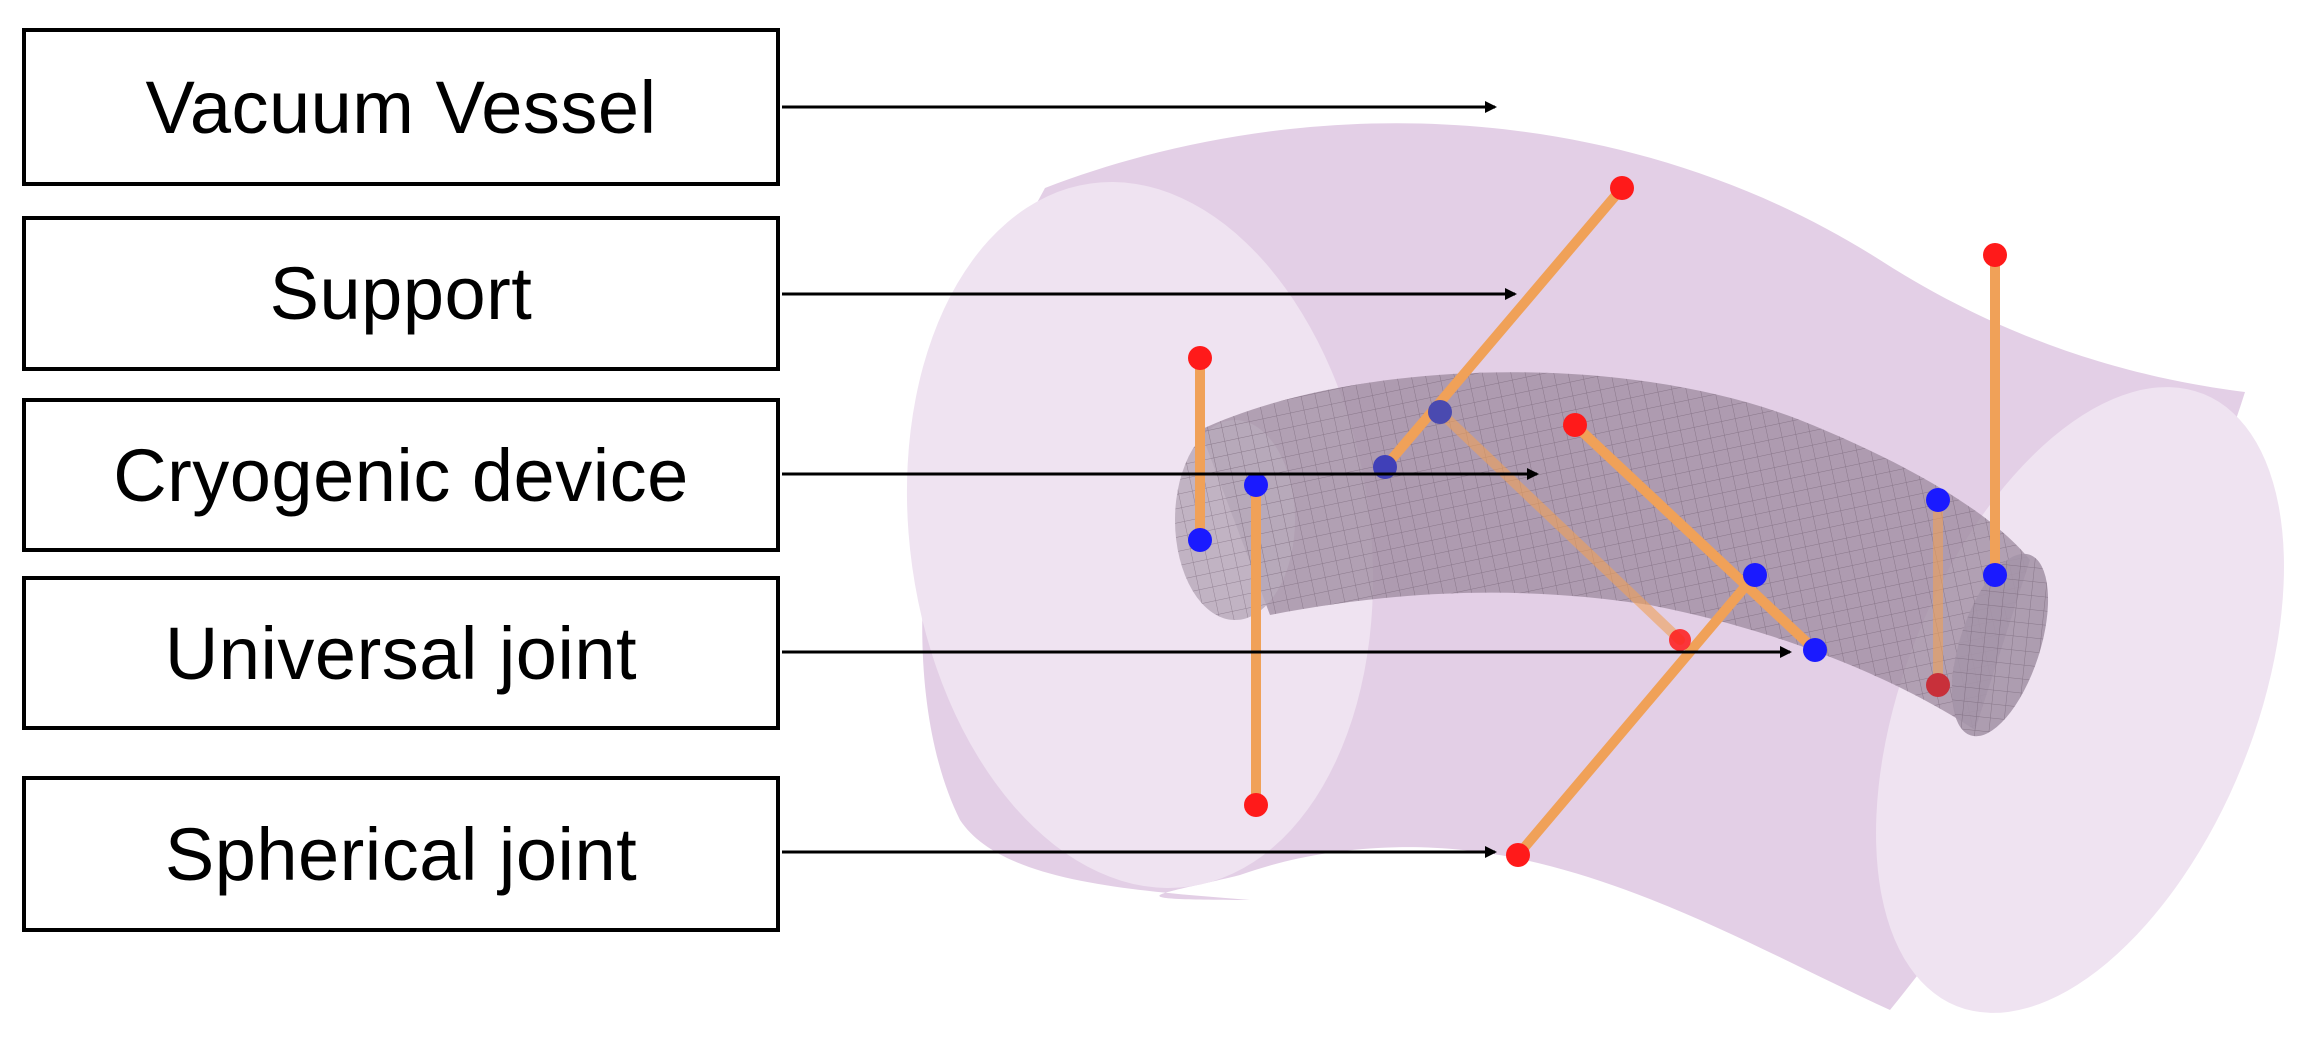  I want to click on support-label-box: Support, so click(401, 293).